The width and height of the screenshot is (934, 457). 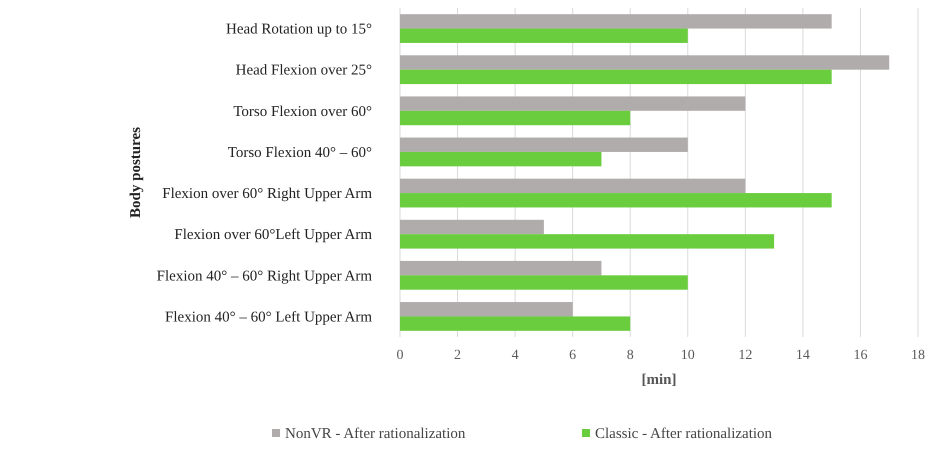 I want to click on legend-label: Classic - After rationalization, so click(x=684, y=434).